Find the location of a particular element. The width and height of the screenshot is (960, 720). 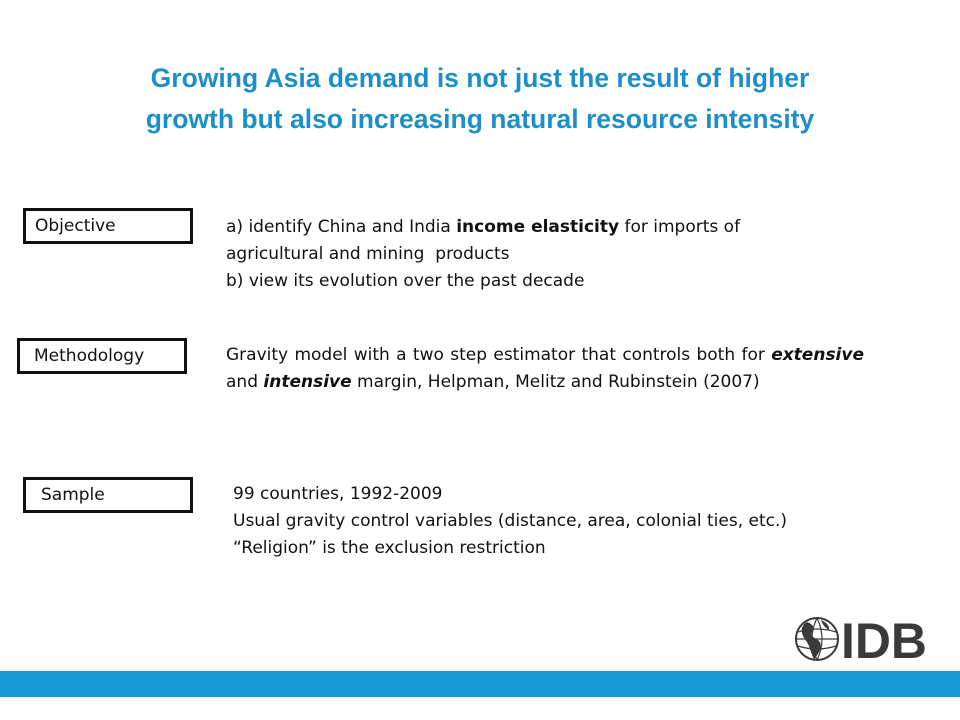

sample-line-1: 99 countries, 1992-2009 is located at coordinates (338, 494).